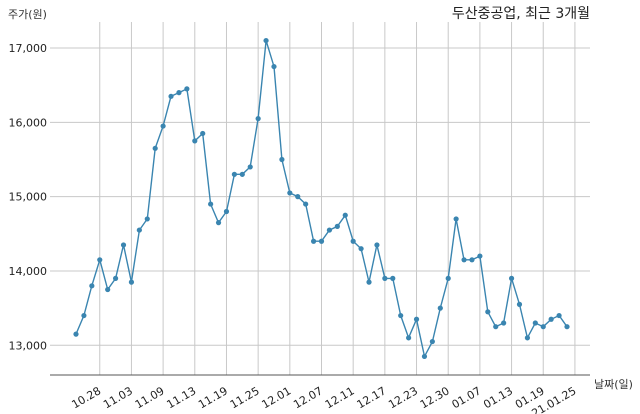 The height and width of the screenshot is (414, 640). Describe the element at coordinates (245, 397) in the screenshot. I see `x-tick-label: 11.25` at that location.